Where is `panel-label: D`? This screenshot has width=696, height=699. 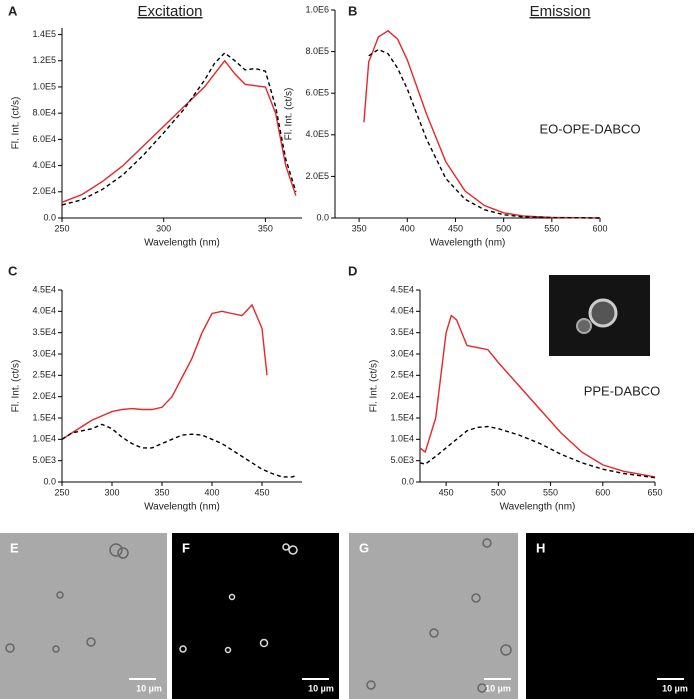 panel-label: D is located at coordinates (352, 270).